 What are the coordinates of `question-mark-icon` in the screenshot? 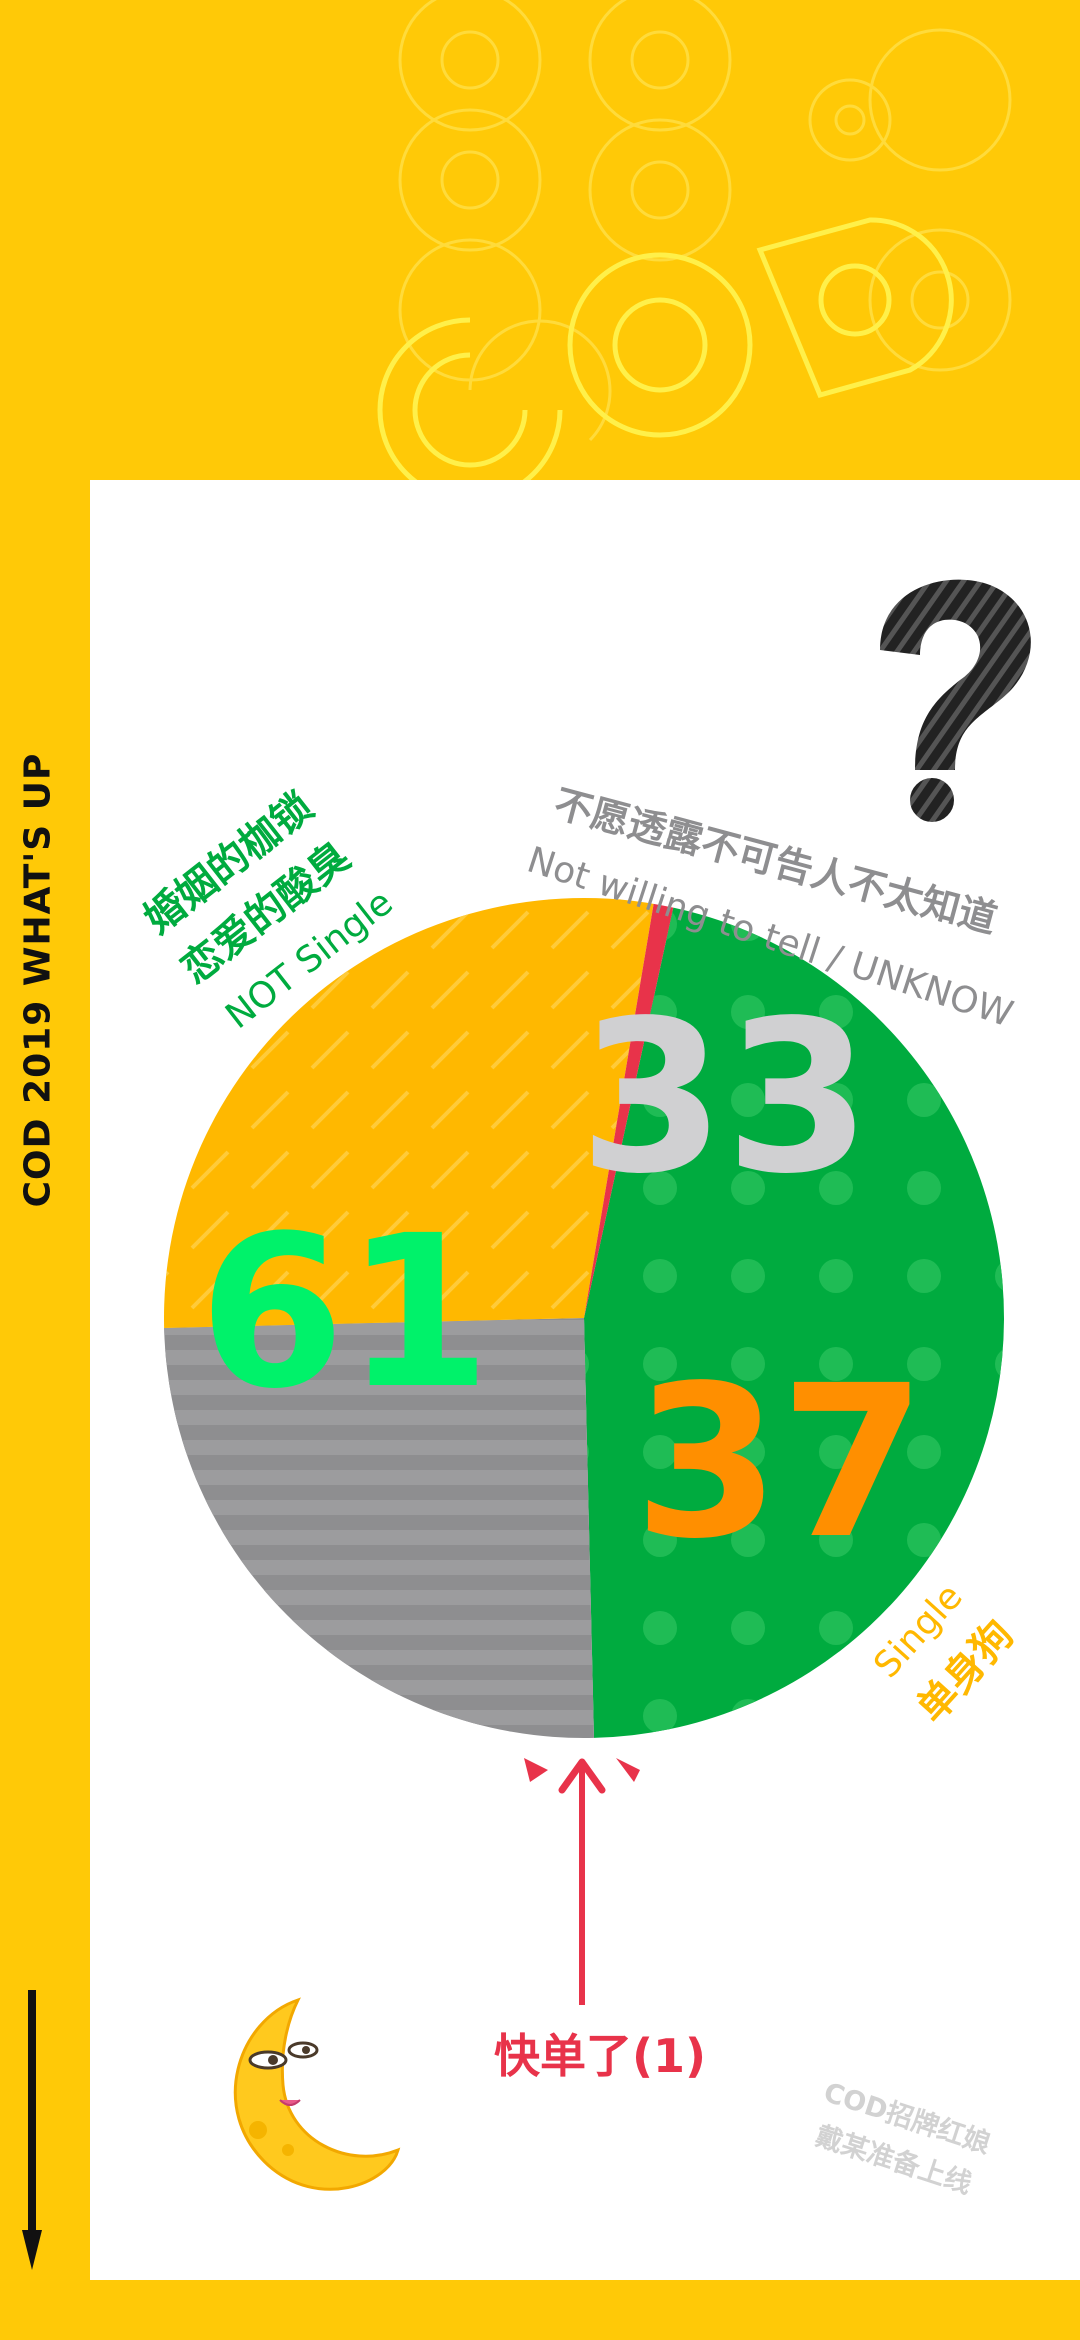 It's located at (950, 703).